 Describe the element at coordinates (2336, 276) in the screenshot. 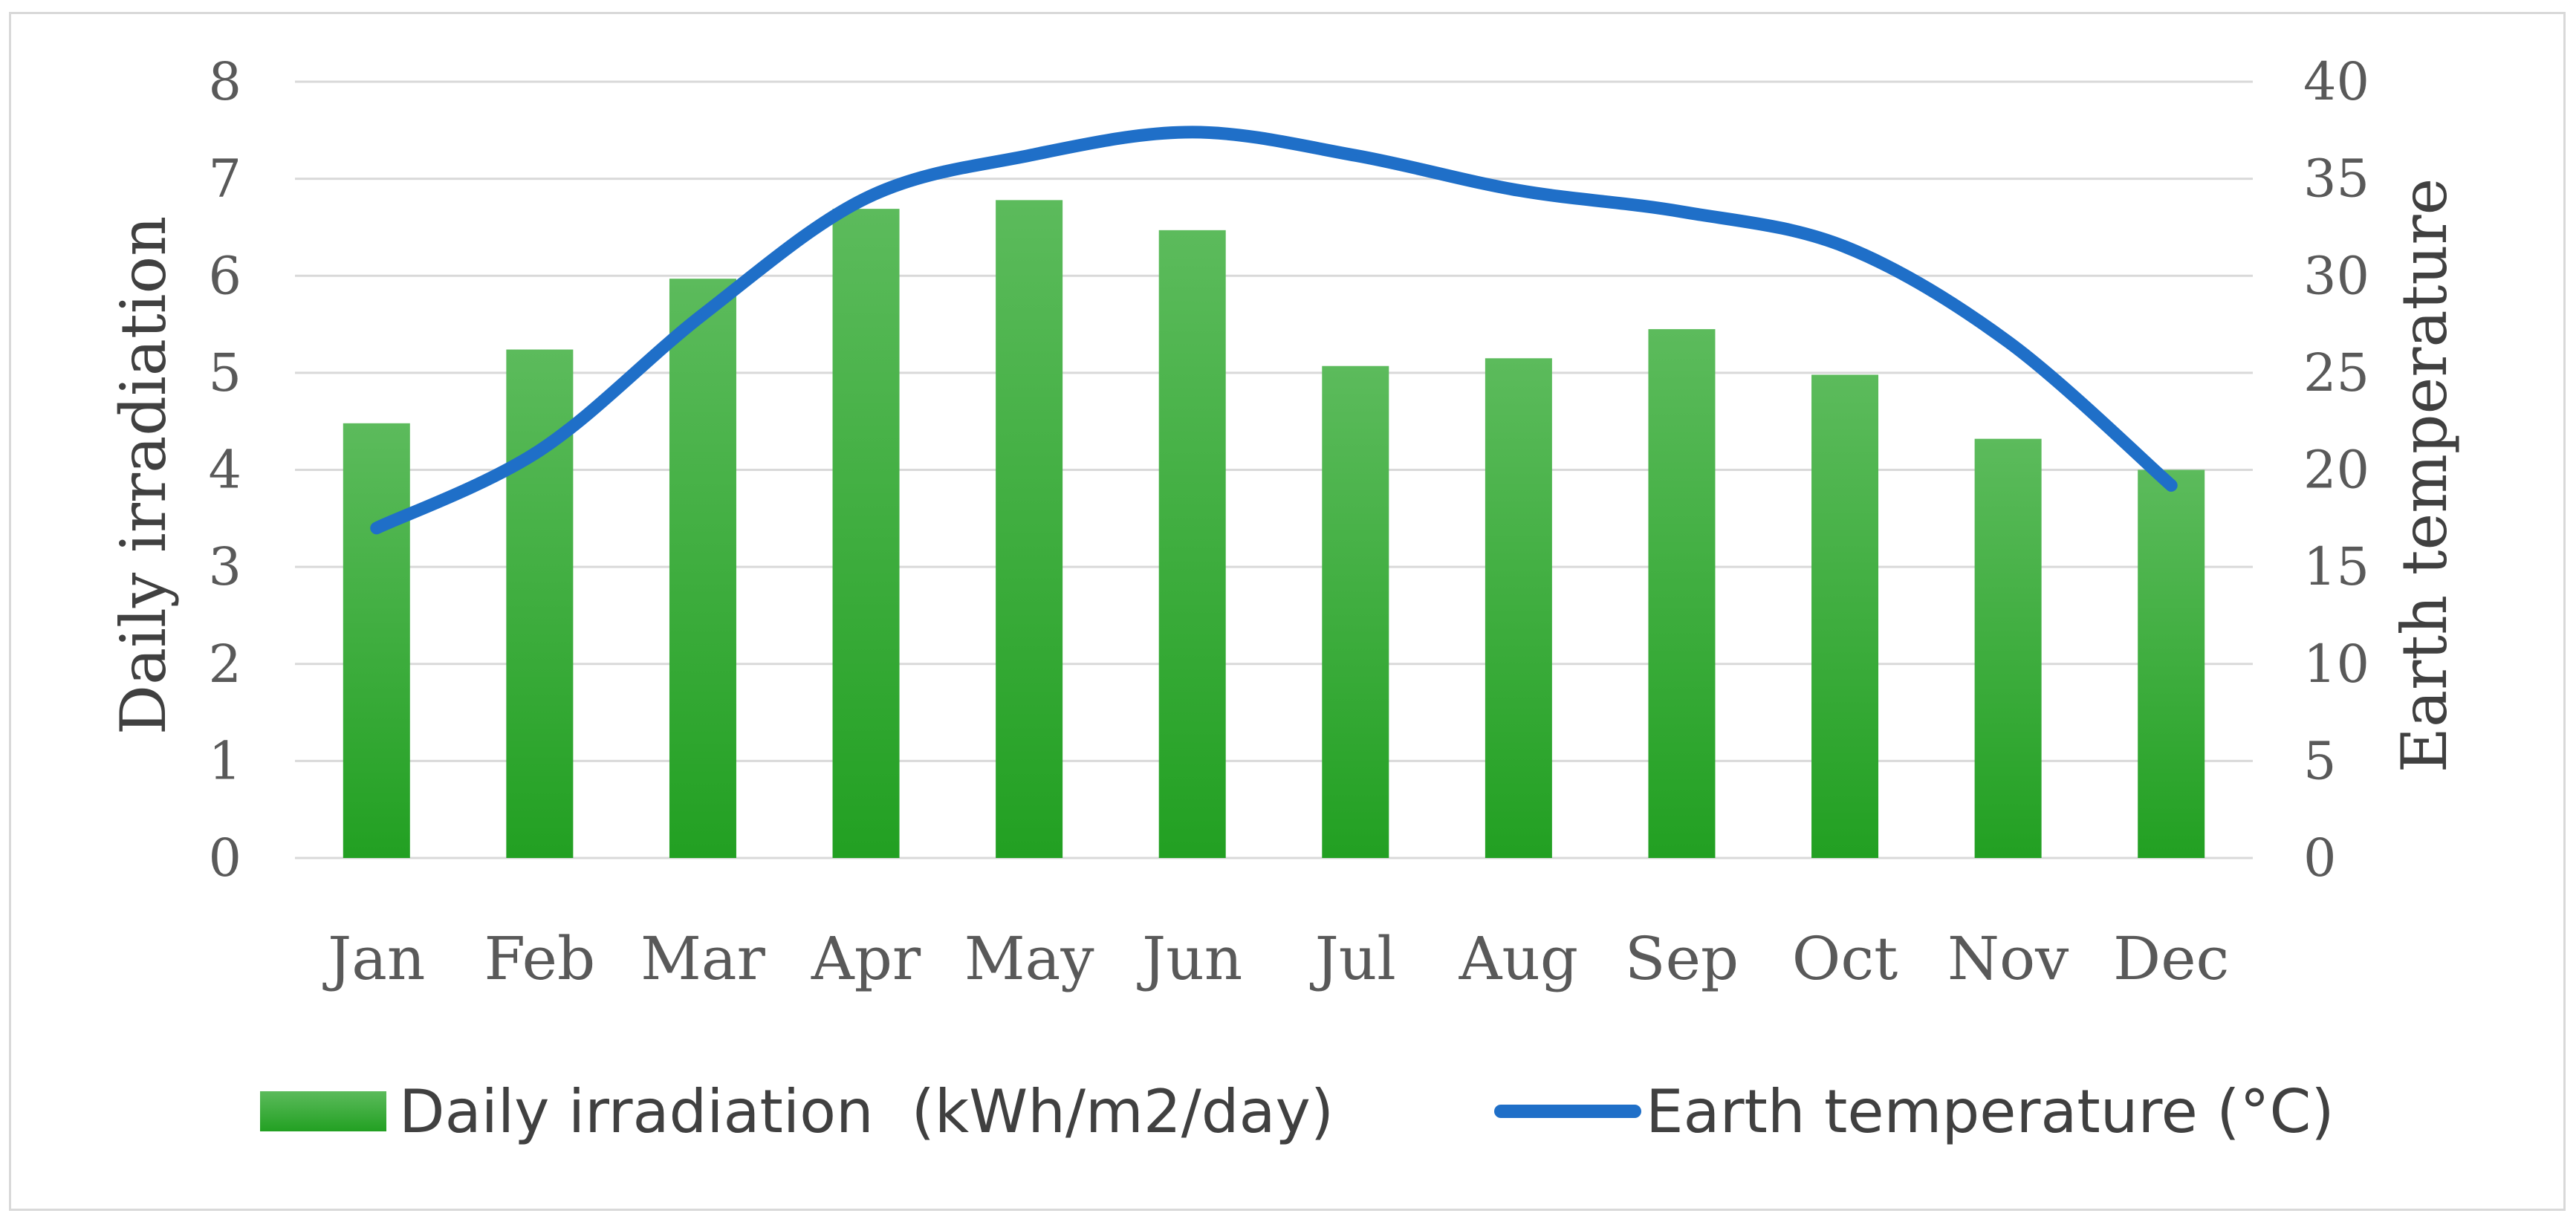

I see `y-tick-right: 30` at that location.